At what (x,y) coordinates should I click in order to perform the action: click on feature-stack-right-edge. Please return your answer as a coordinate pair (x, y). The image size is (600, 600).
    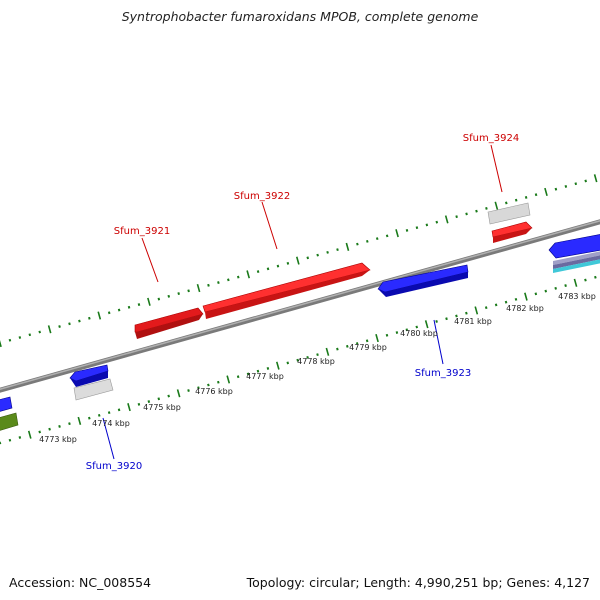
    Looking at the image, I should click on (576, 262).